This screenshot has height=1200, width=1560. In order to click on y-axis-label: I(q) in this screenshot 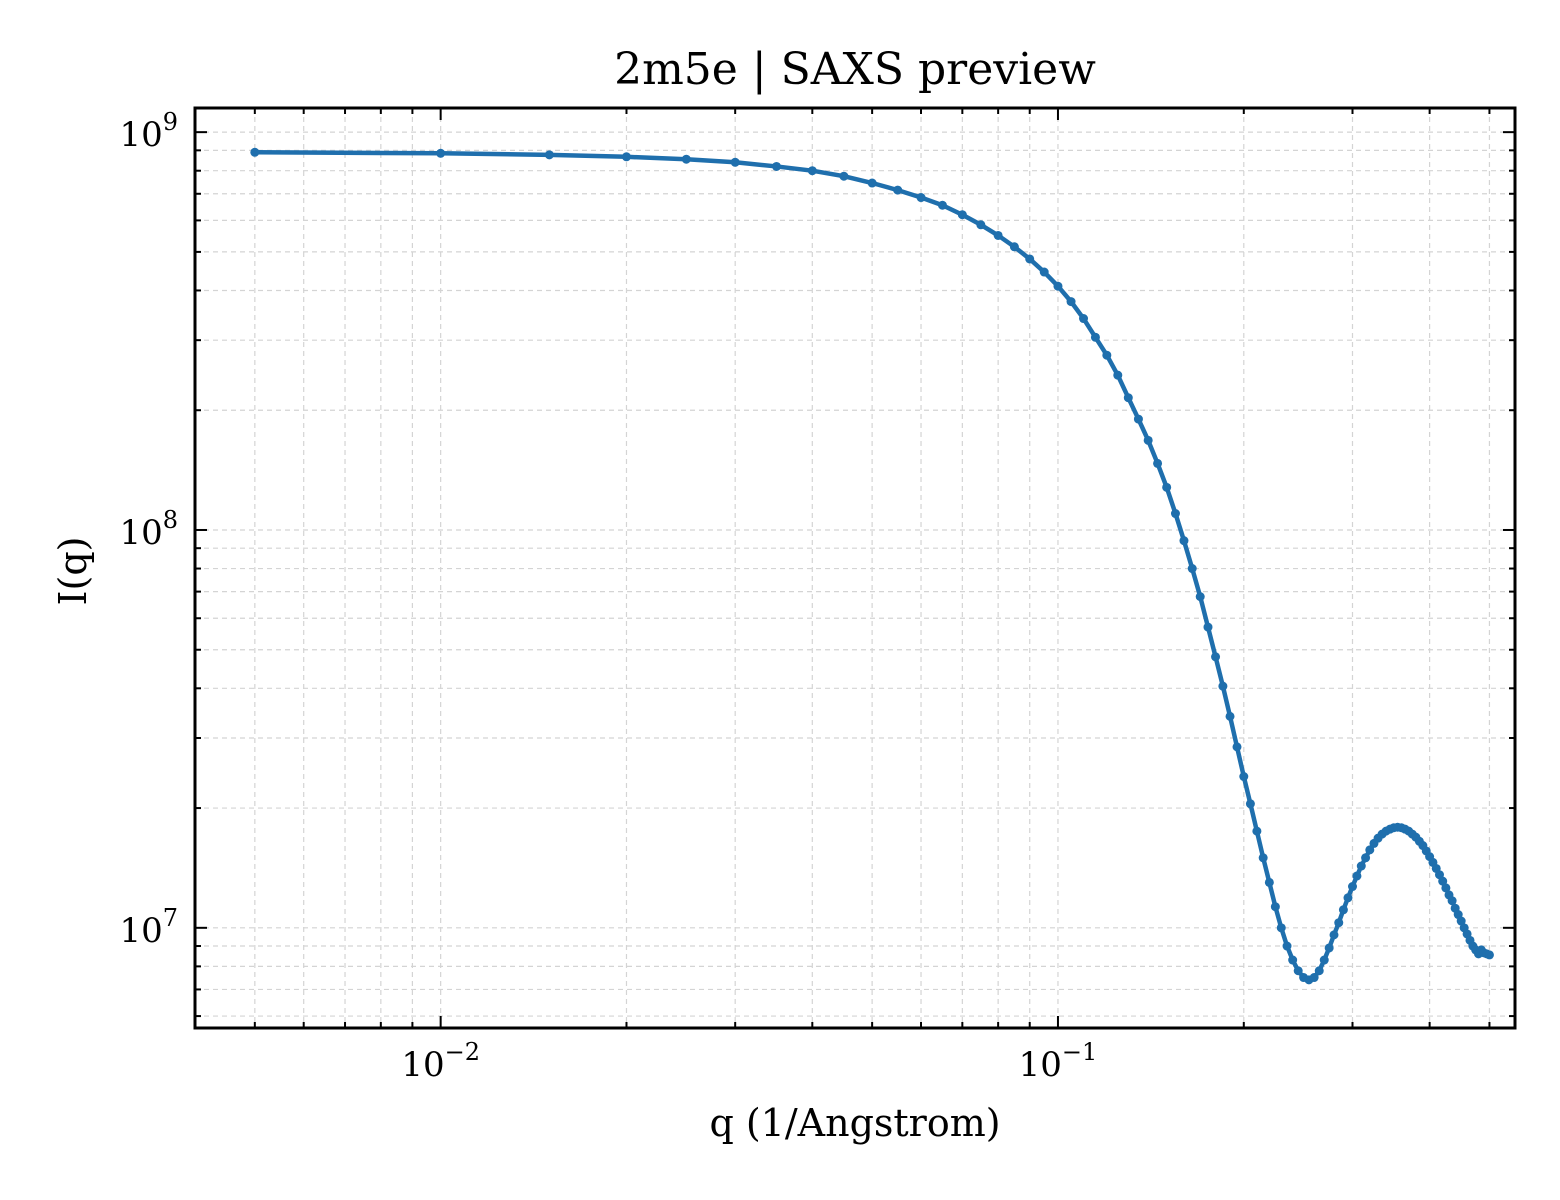, I will do `click(73, 571)`.